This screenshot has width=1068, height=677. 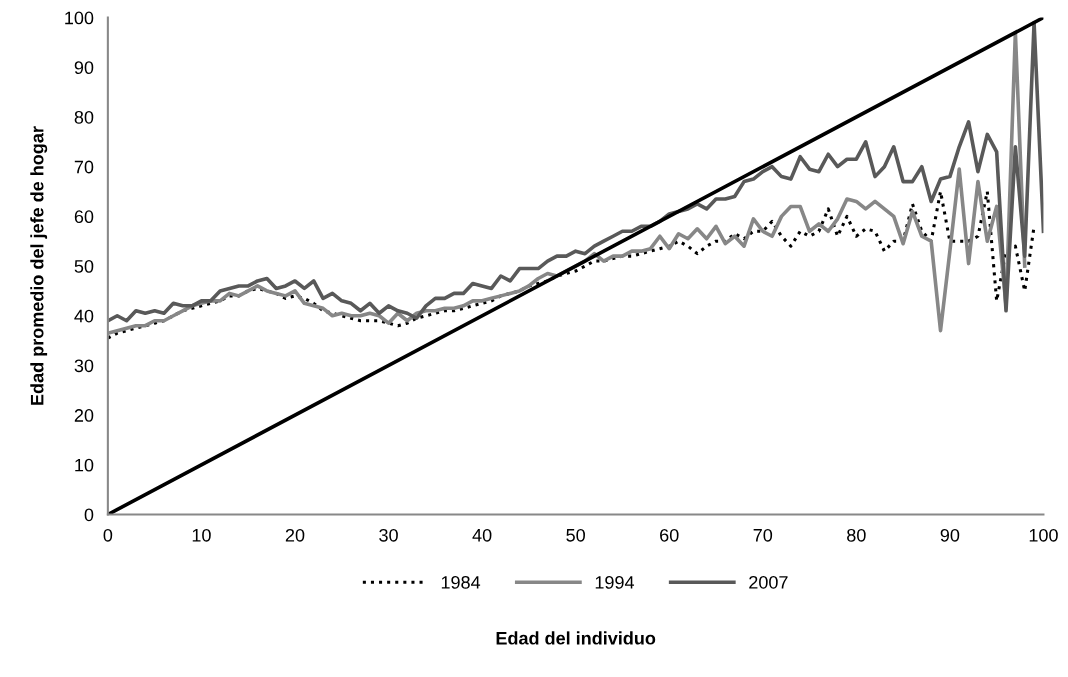 I want to click on x-axis-title: Edad del individuo, so click(x=576, y=638).